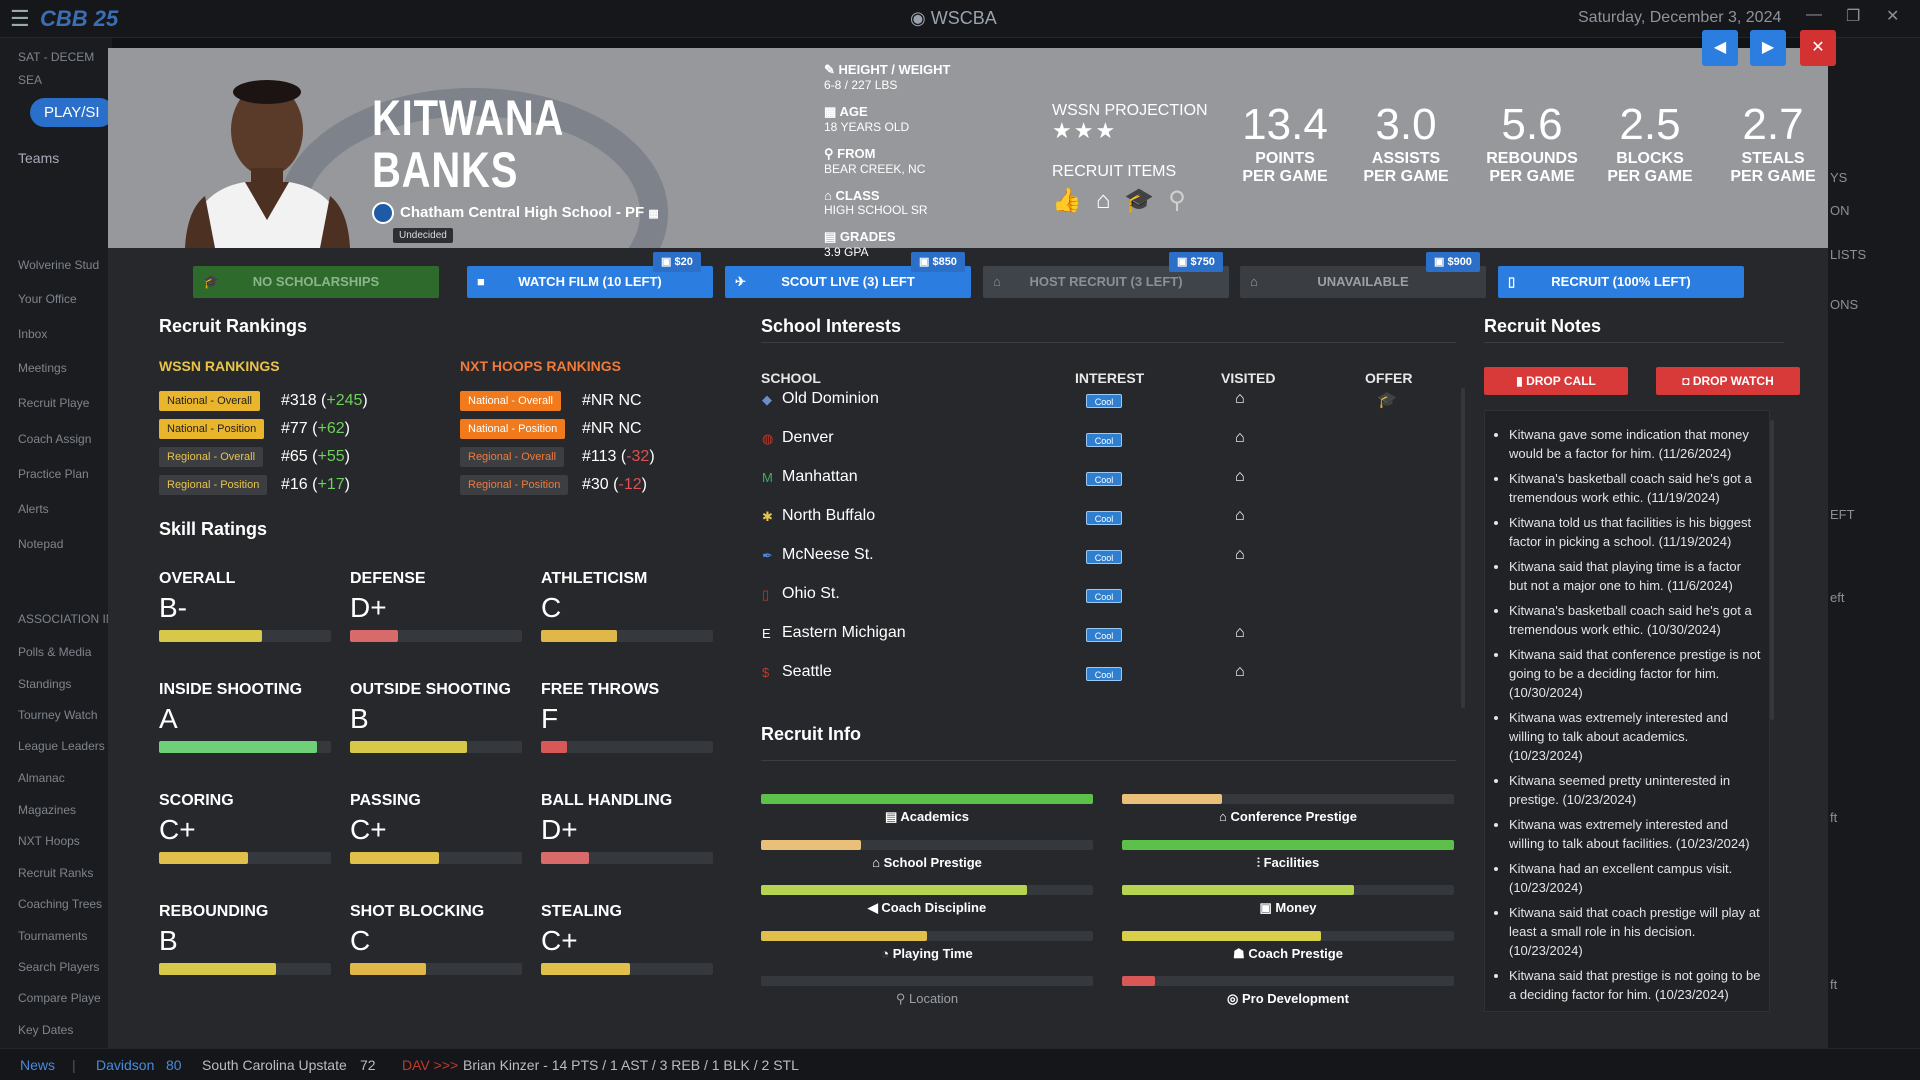 This screenshot has width=1920, height=1080. I want to click on player-name: KITWANA BANKS, so click(468, 144).